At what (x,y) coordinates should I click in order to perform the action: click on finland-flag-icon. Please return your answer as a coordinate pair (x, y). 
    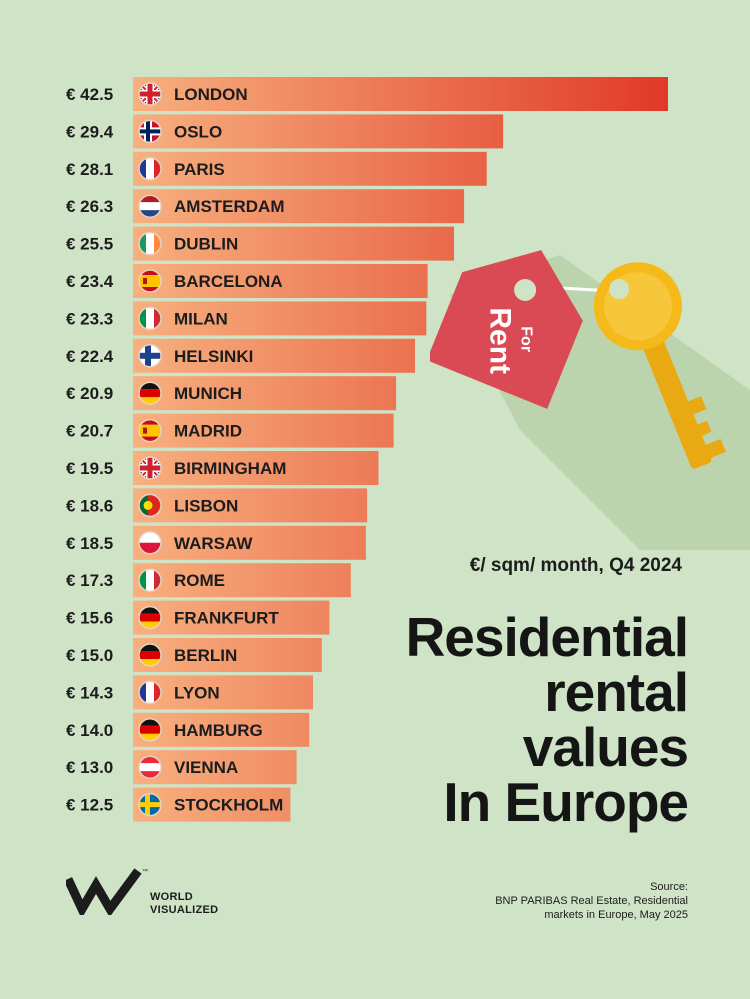
    Looking at the image, I should click on (150, 356).